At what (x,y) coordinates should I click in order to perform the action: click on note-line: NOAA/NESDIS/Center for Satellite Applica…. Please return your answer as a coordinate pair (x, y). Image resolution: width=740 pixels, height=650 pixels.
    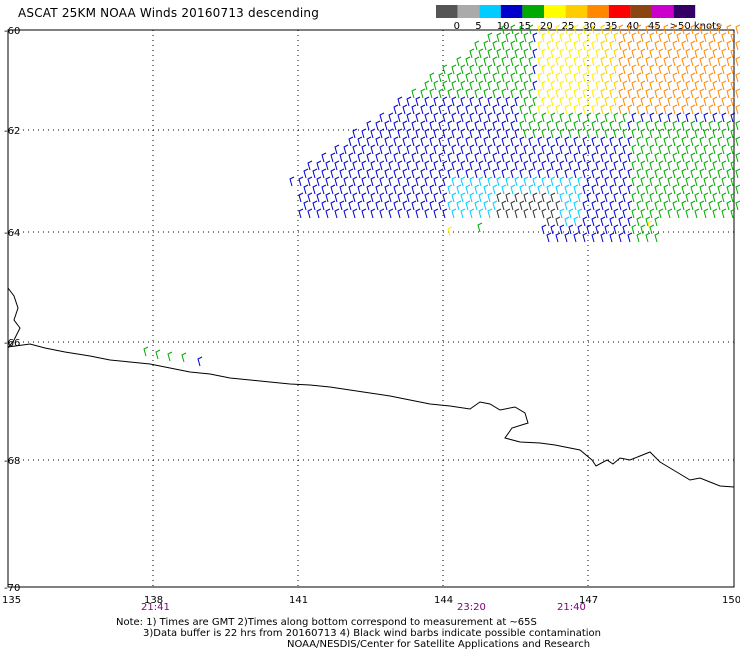
    Looking at the image, I should click on (438, 644).